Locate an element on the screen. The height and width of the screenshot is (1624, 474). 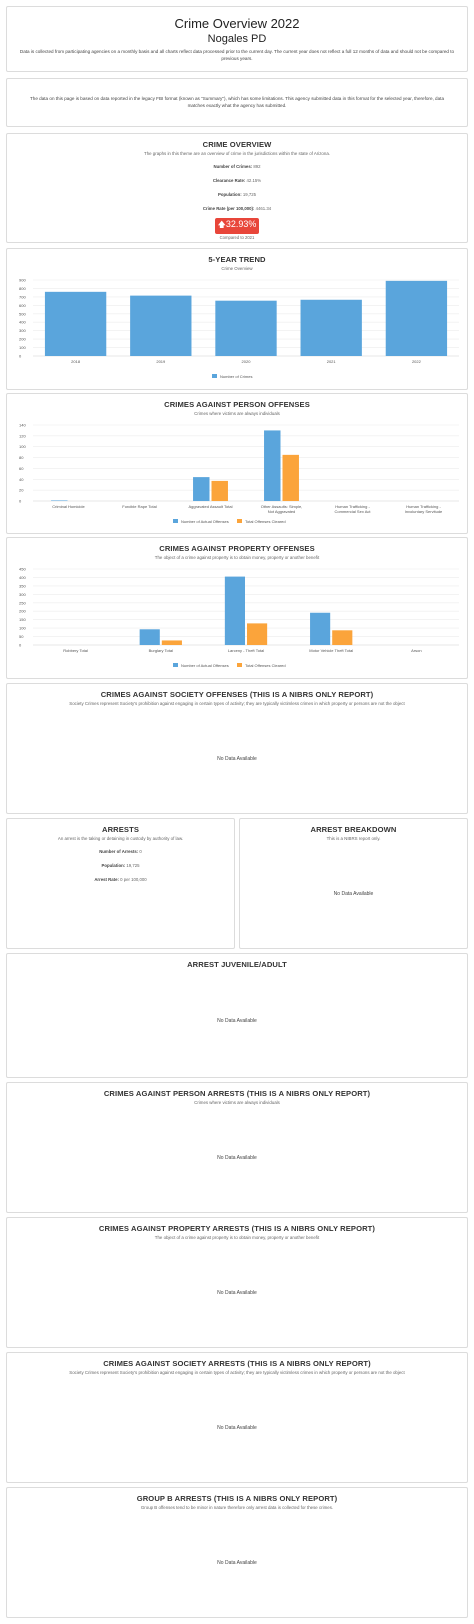
x-tick-label: 2020 is located at coordinates (247, 361).